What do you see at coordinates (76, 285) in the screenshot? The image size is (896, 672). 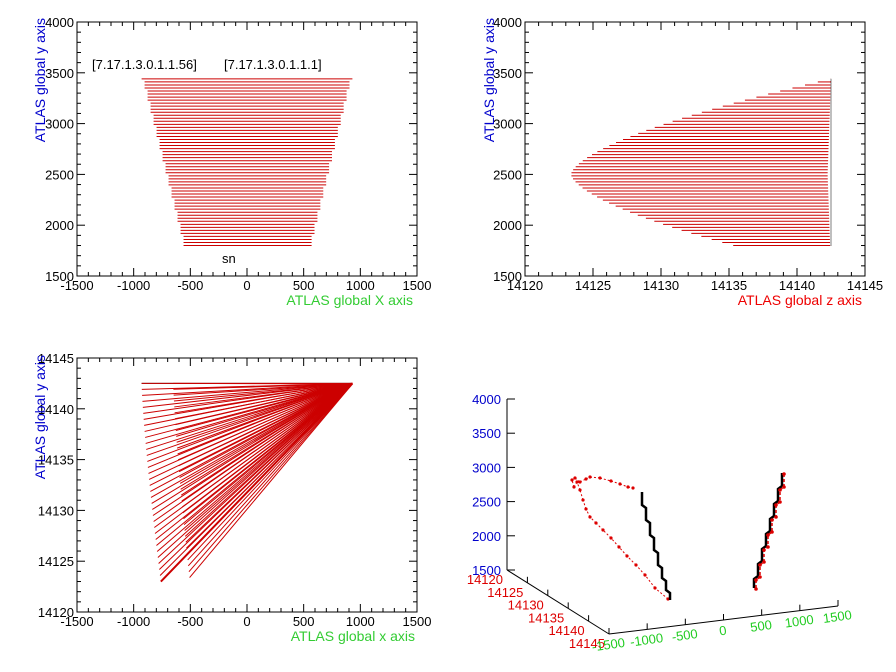 I see `x-tick-label-xy: -1500` at bounding box center [76, 285].